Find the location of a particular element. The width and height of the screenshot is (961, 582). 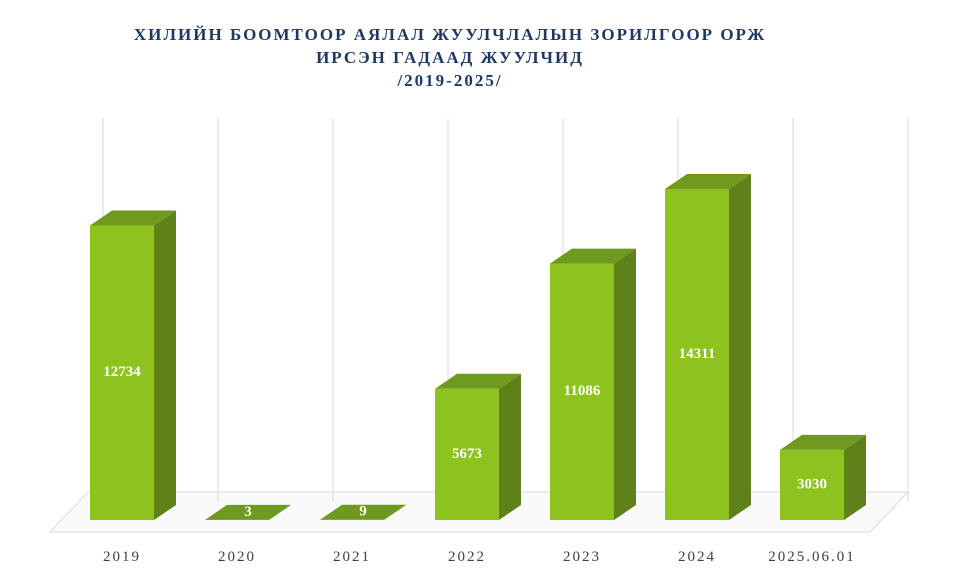

value-label: 3 is located at coordinates (248, 512).